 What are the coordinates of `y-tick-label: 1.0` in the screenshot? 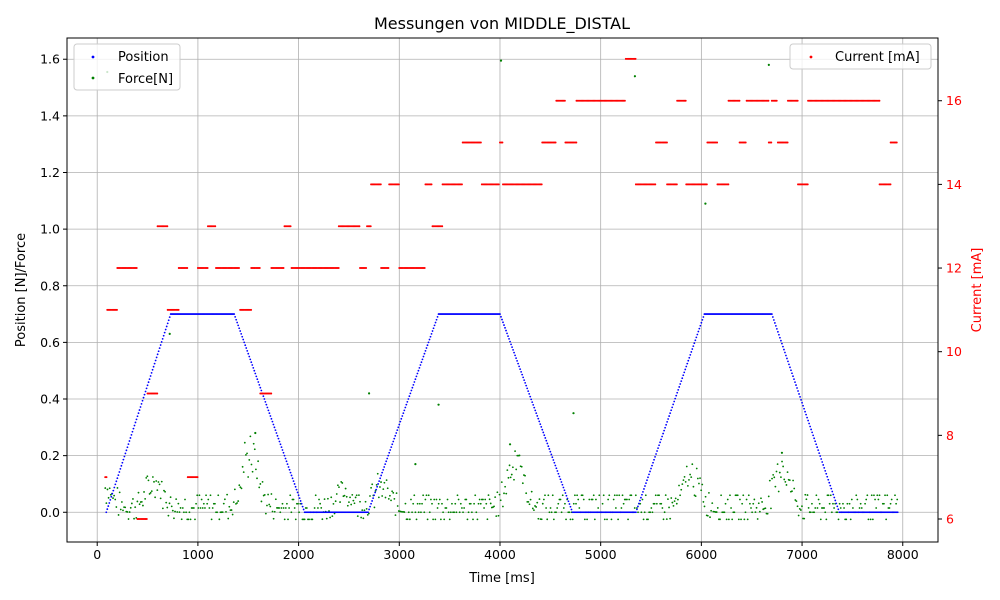 It's located at (50, 229).